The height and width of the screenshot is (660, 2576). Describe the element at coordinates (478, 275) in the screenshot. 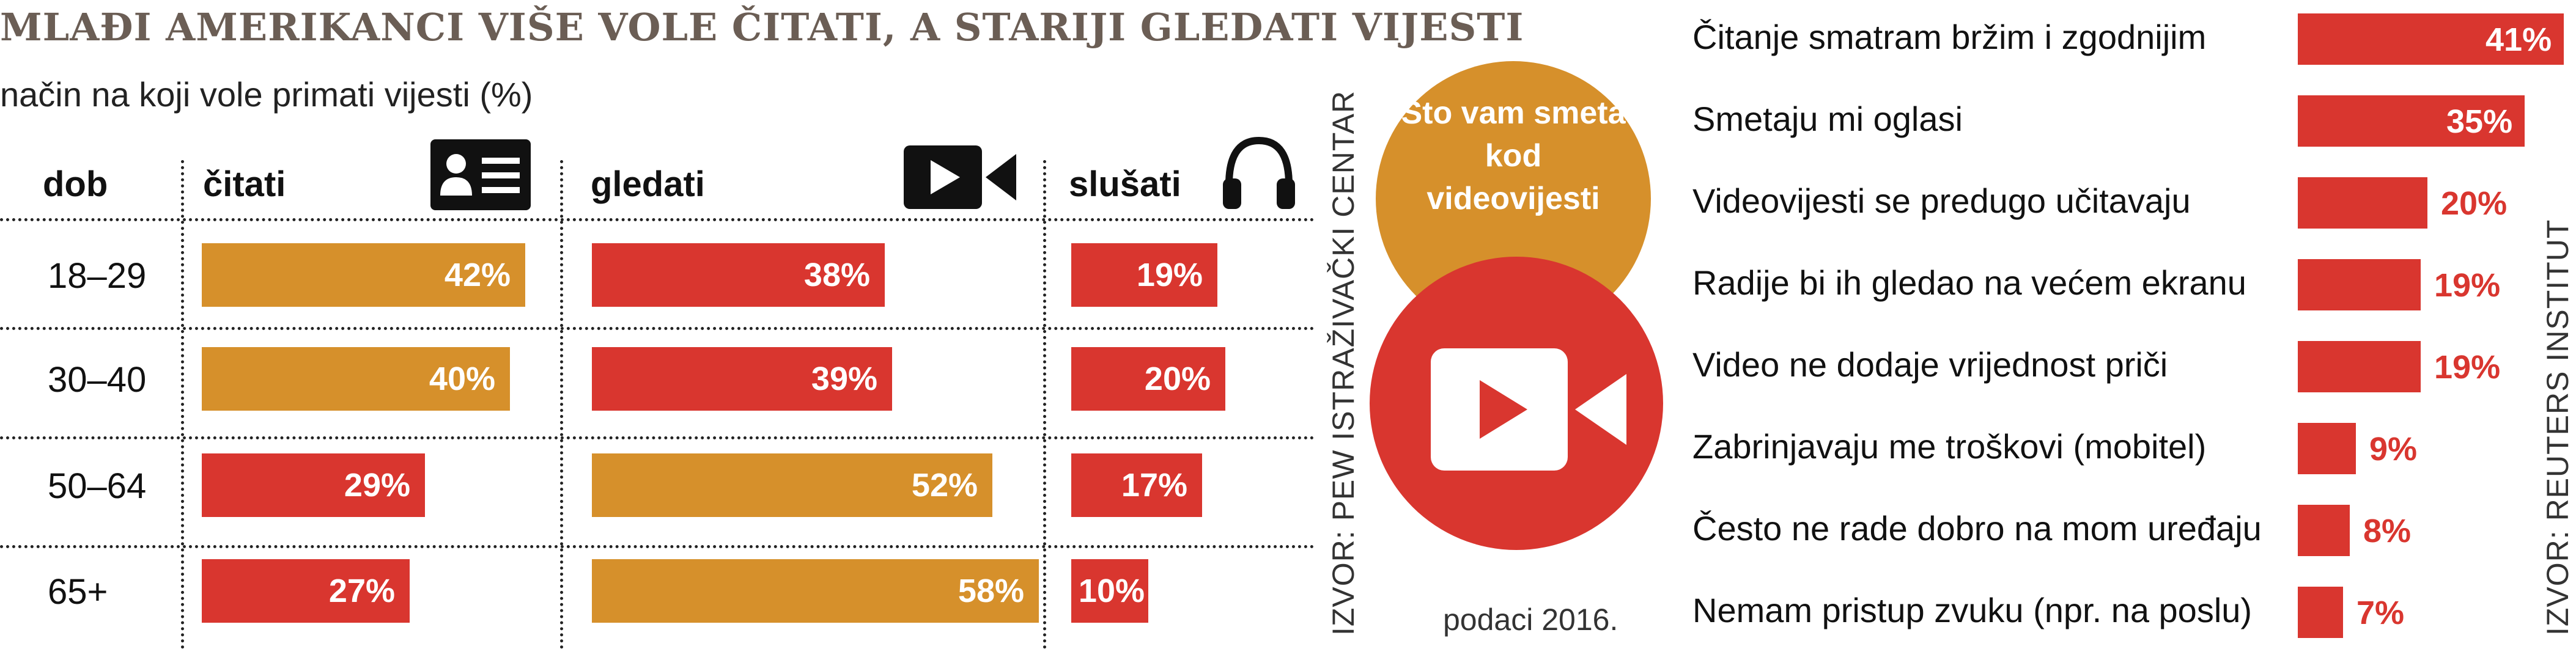

I see `bar-value-label: 42%` at that location.